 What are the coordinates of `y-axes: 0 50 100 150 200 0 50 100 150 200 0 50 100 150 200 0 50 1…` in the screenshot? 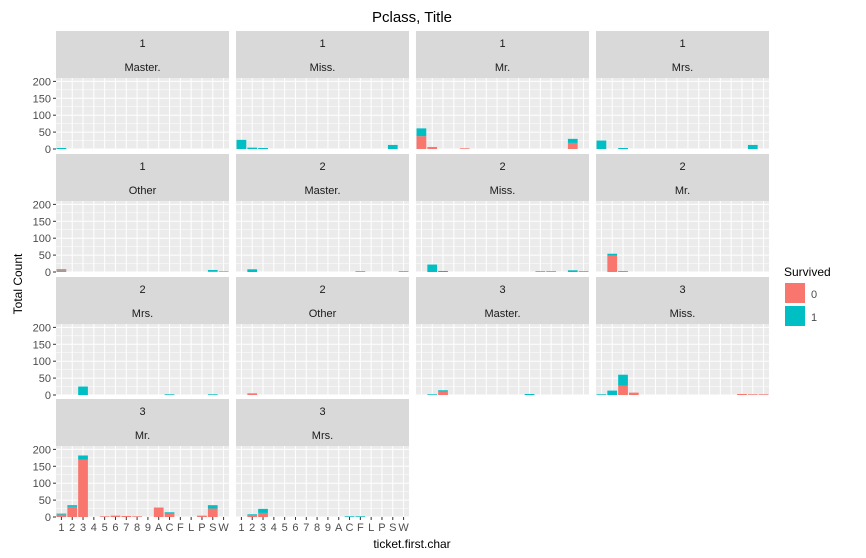 It's located at (44, 300).